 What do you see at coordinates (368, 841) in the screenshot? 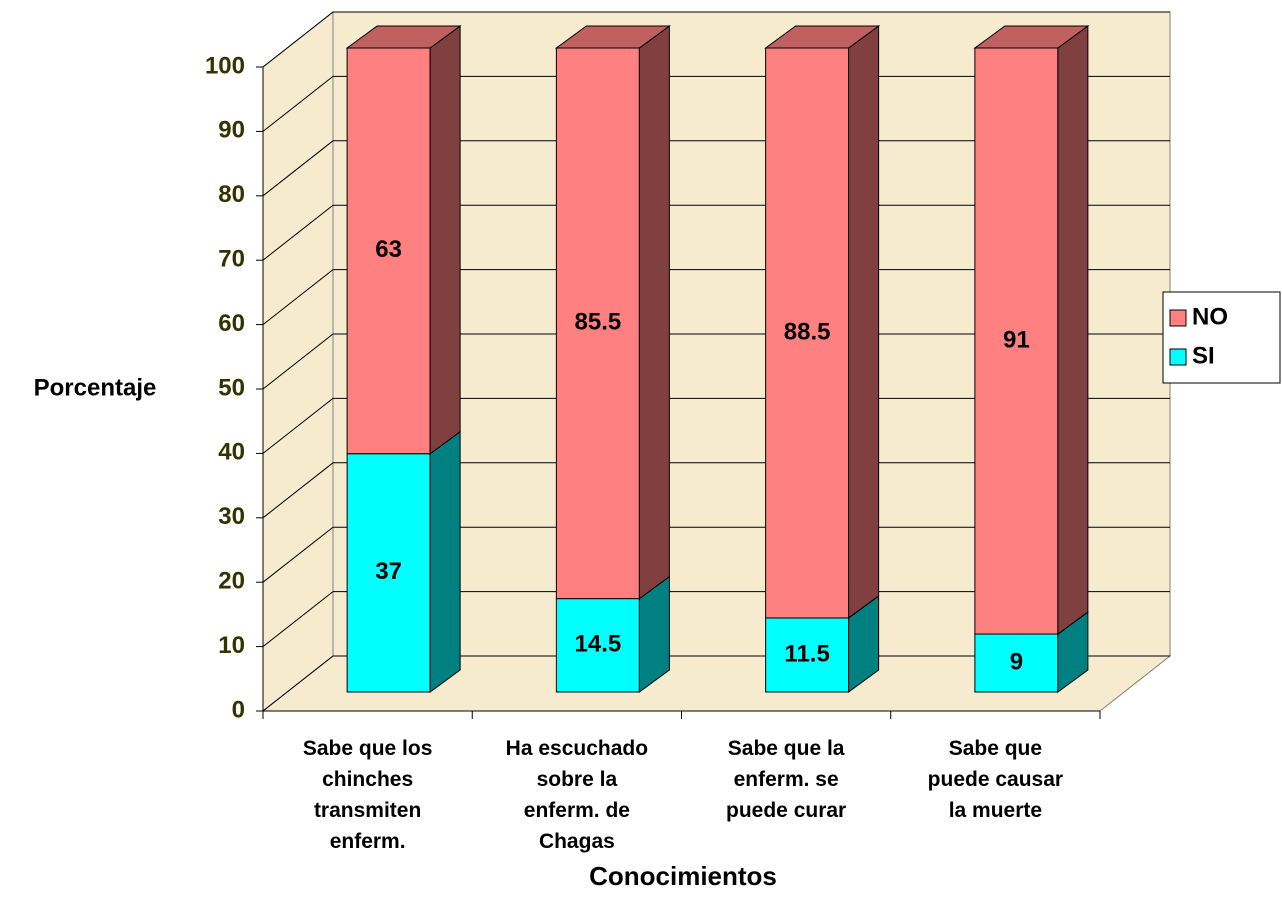
I see `x-tick-label-line: enferm.` at bounding box center [368, 841].